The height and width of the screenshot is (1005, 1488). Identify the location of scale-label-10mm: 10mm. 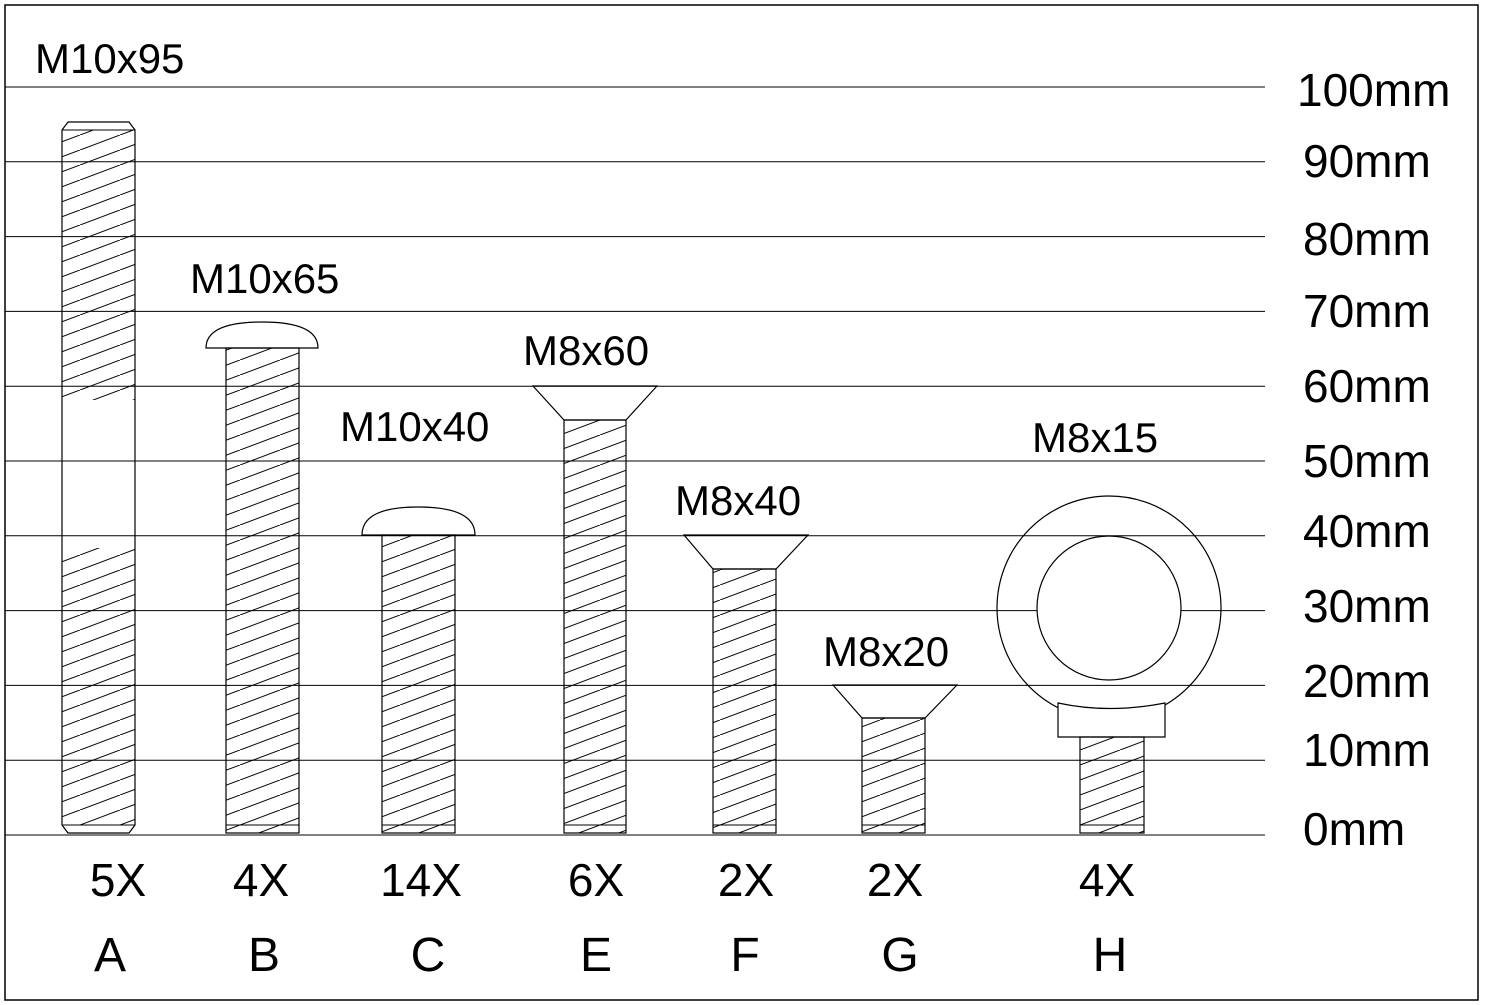
(1367, 750).